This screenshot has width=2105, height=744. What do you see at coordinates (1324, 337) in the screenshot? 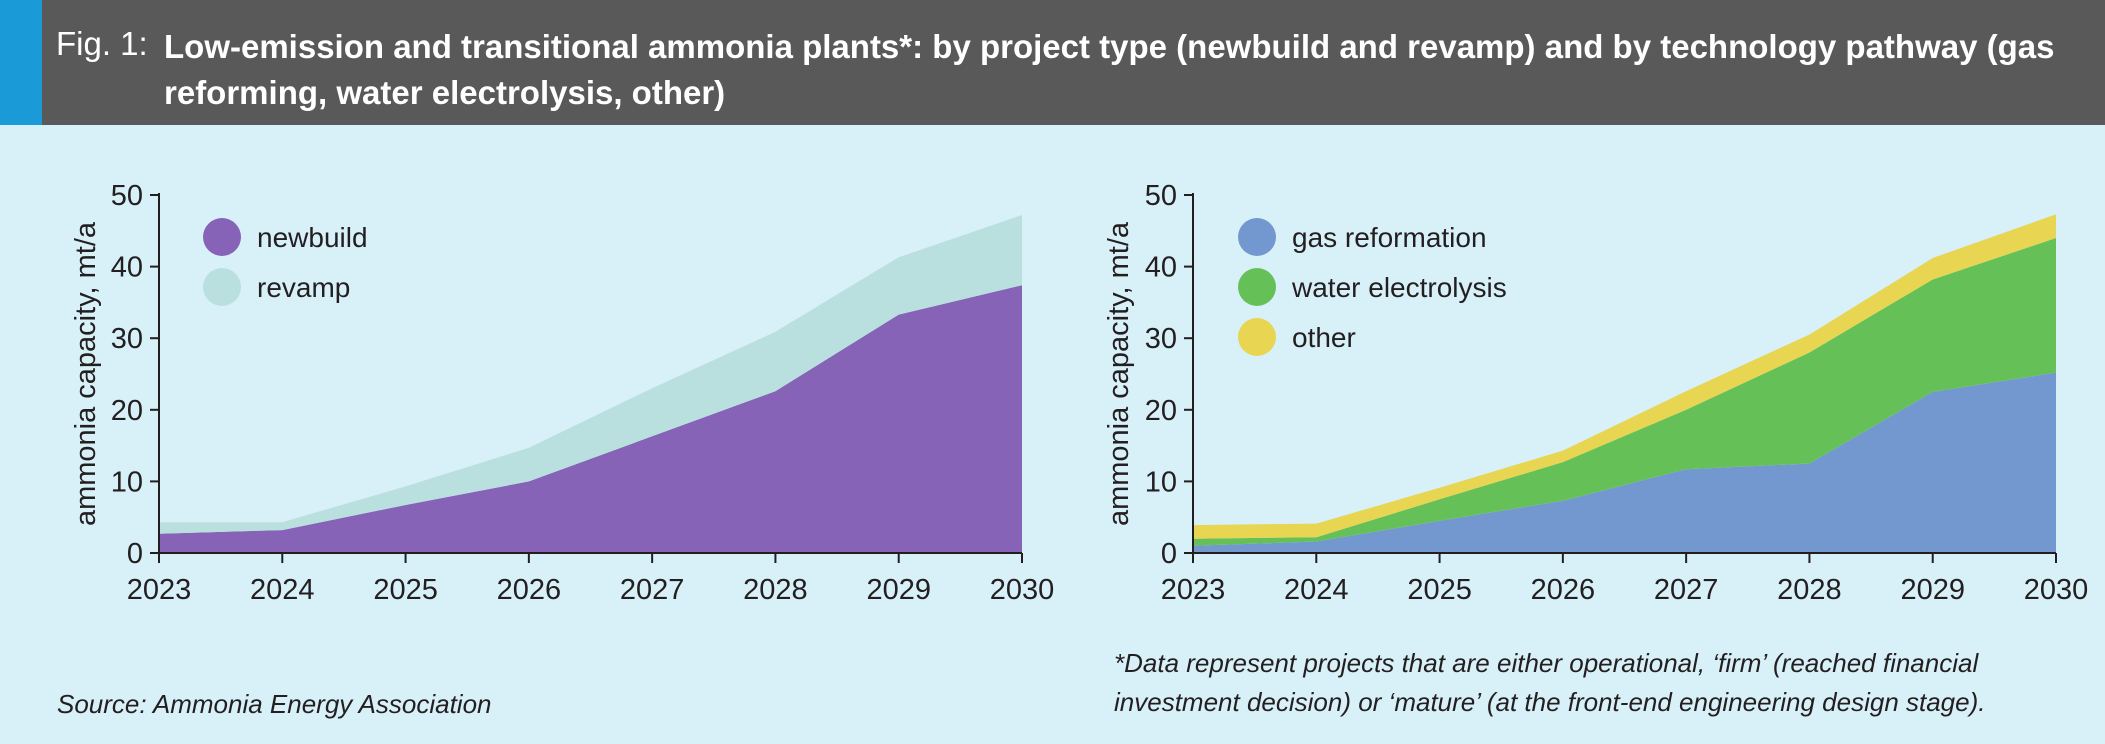
I see `legend-label: other` at bounding box center [1324, 337].